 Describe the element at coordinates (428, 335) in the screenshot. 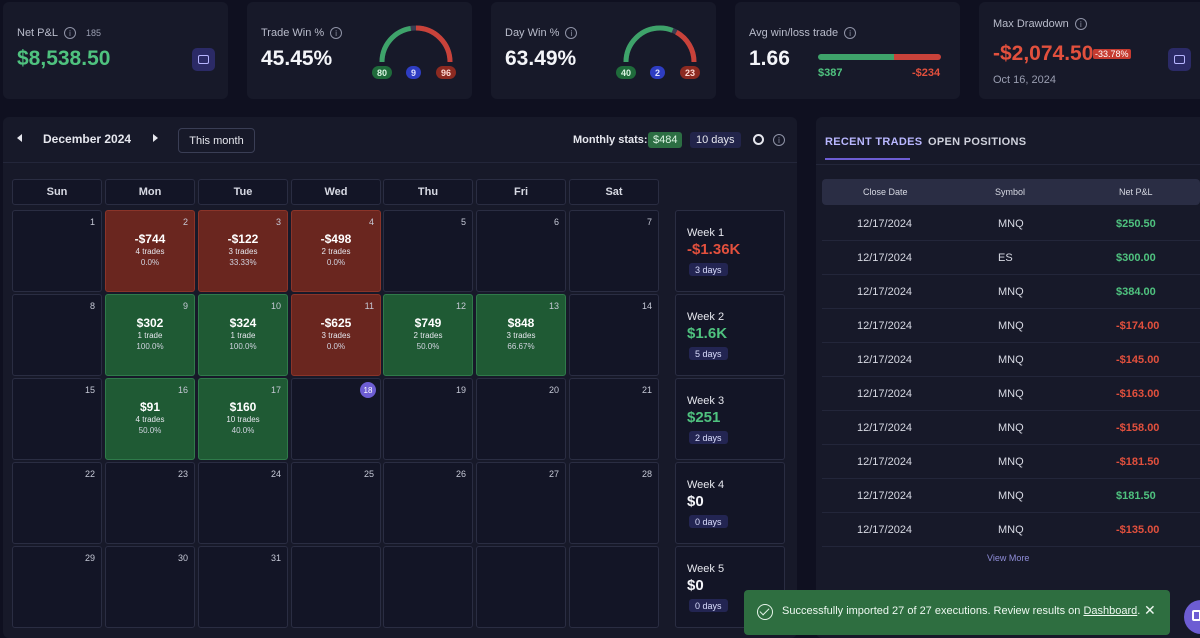

I see `calendar-day: 12 $749 2 trades 50.0%` at that location.